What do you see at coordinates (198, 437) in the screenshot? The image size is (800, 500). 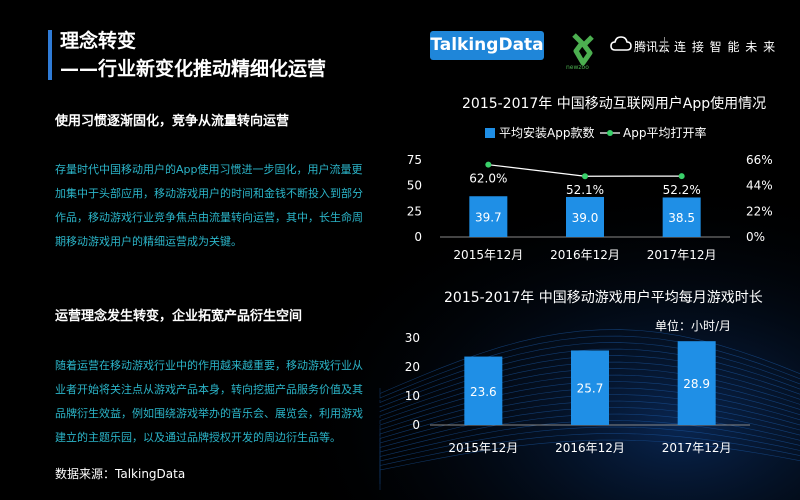 I see `section-2-line: 建立的主题乐园，以及通过品牌授权开发的周边衍生品等。` at bounding box center [198, 437].